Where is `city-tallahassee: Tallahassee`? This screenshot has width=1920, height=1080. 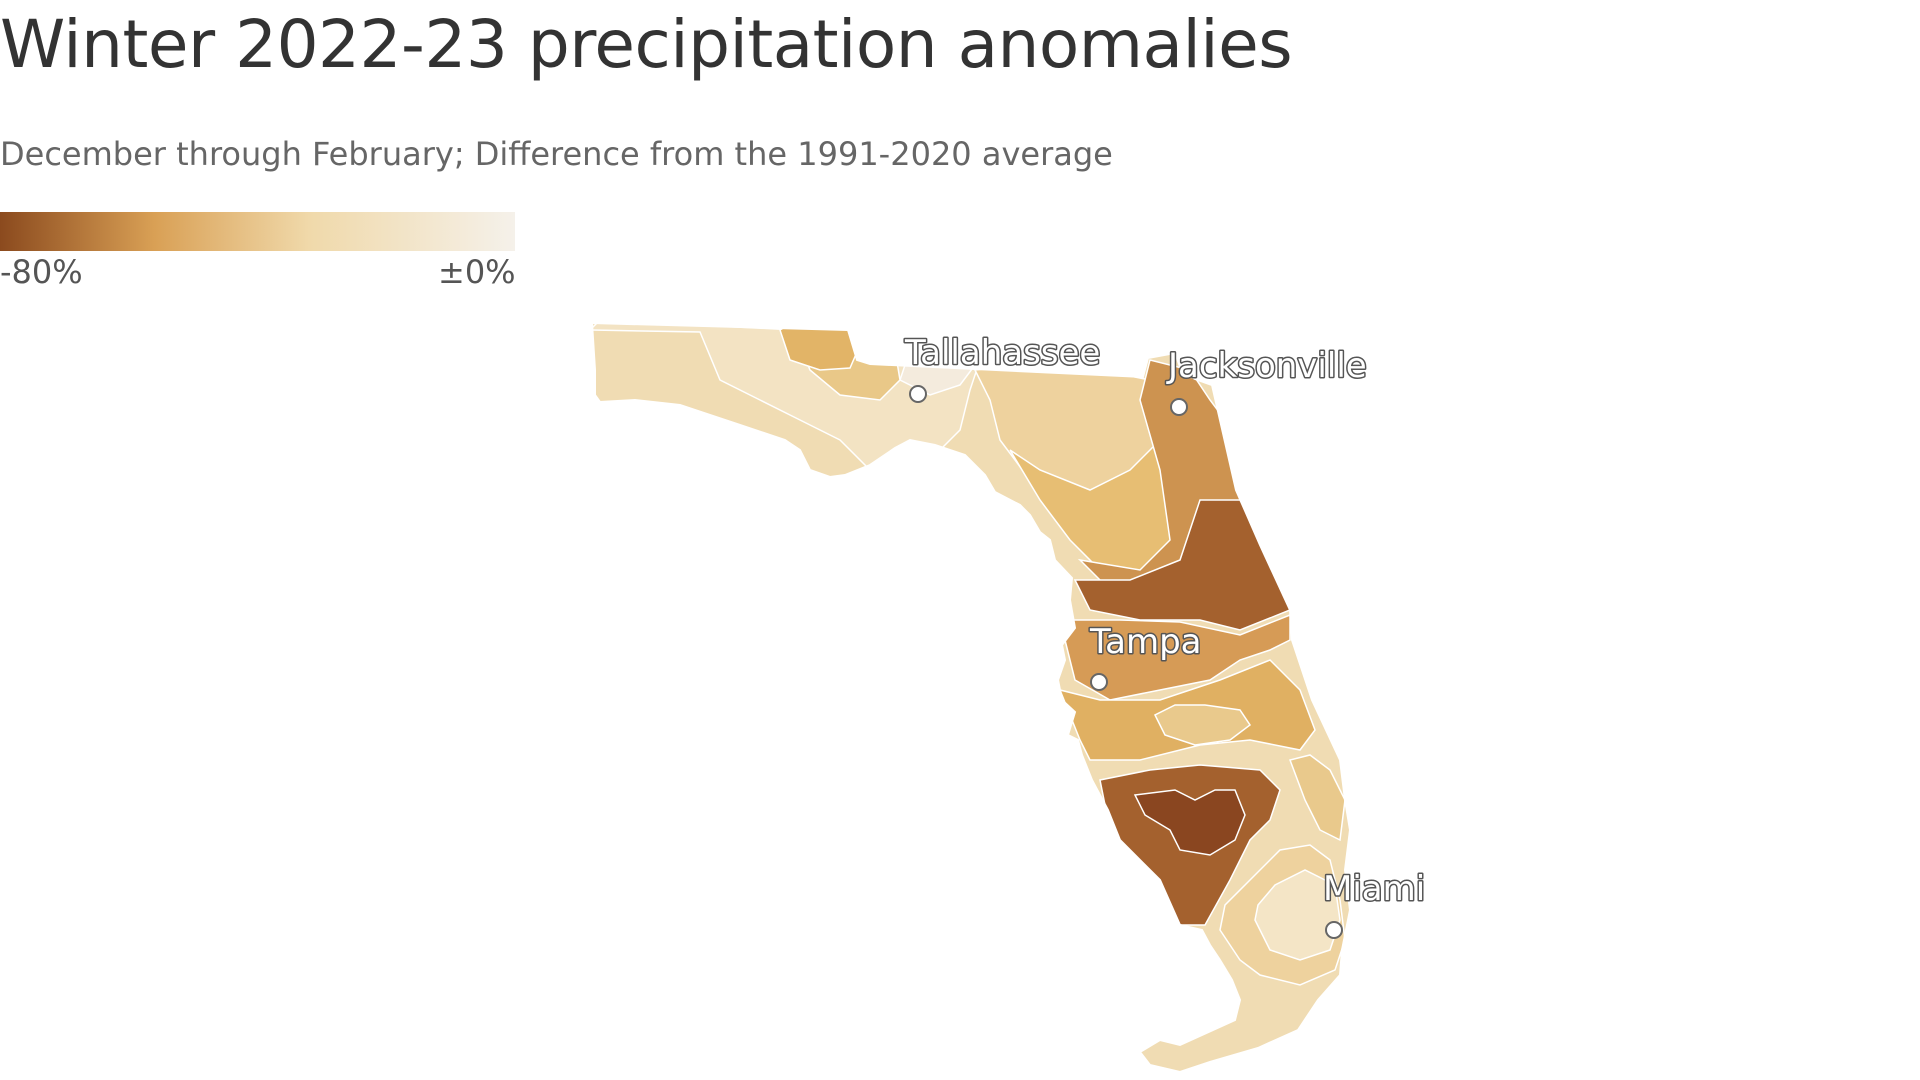
city-tallahassee: Tallahassee is located at coordinates (1002, 367).